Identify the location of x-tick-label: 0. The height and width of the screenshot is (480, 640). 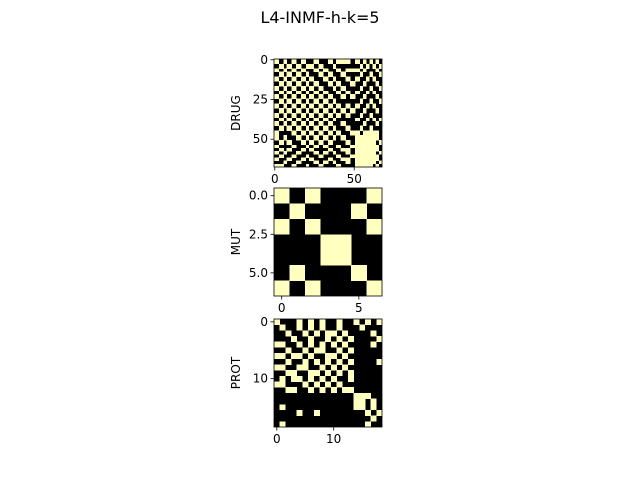
(277, 439).